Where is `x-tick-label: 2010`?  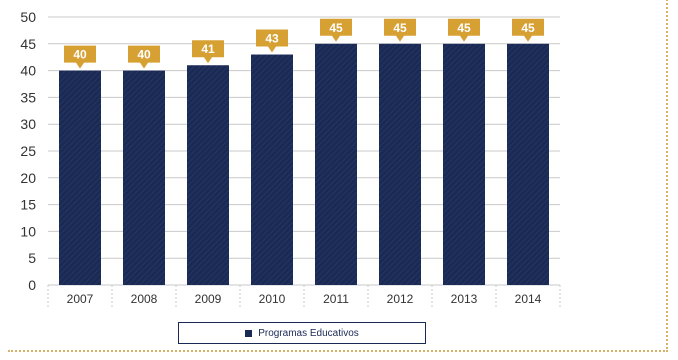
x-tick-label: 2010 is located at coordinates (272, 299).